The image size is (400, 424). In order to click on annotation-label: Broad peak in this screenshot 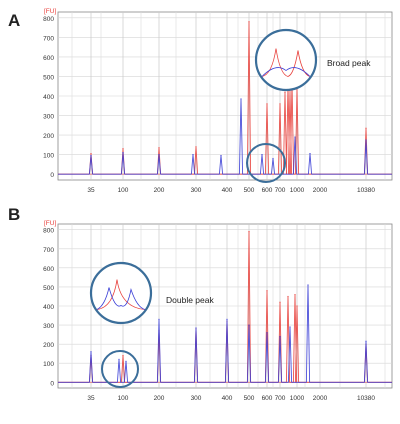, I will do `click(349, 63)`.